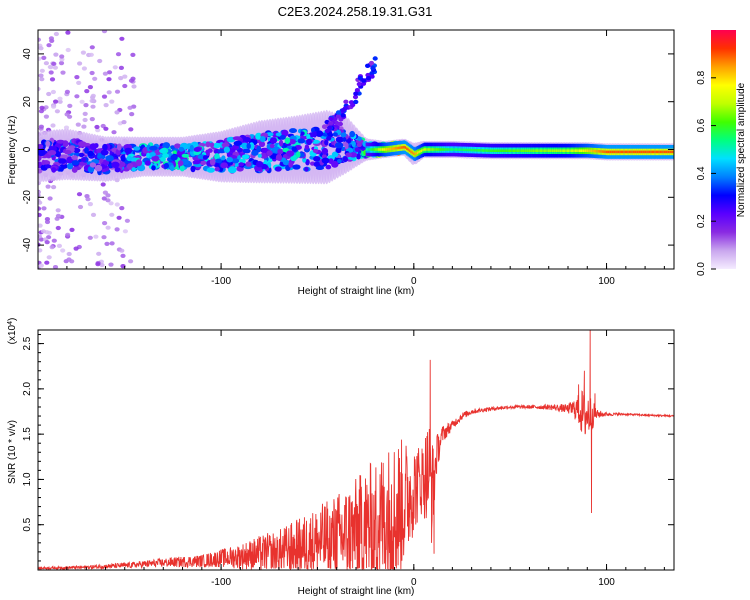 Image resolution: width=750 pixels, height=600 pixels. Describe the element at coordinates (701, 125) in the screenshot. I see `colorbar-tick-label: 0.6` at that location.